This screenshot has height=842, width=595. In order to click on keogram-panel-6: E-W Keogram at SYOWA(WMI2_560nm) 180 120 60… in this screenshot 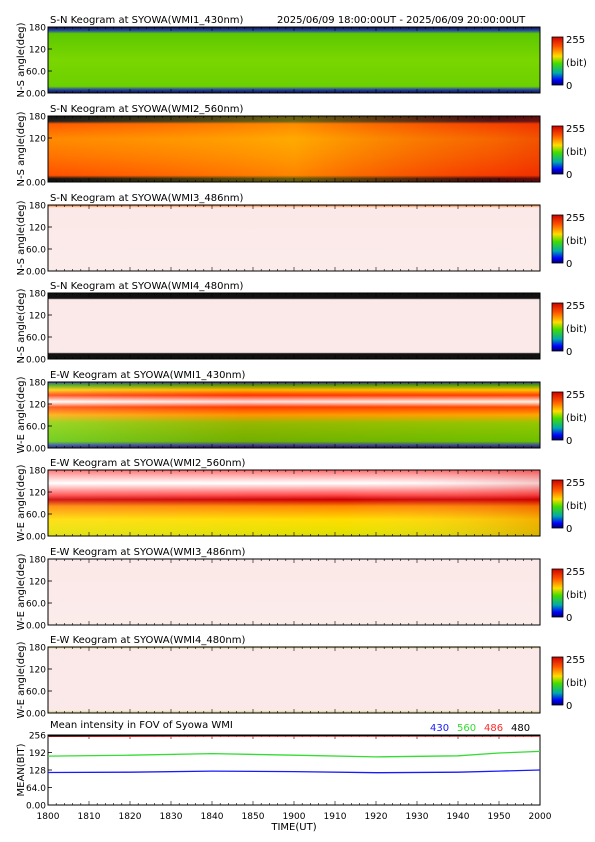, I will do `click(301, 500)`.